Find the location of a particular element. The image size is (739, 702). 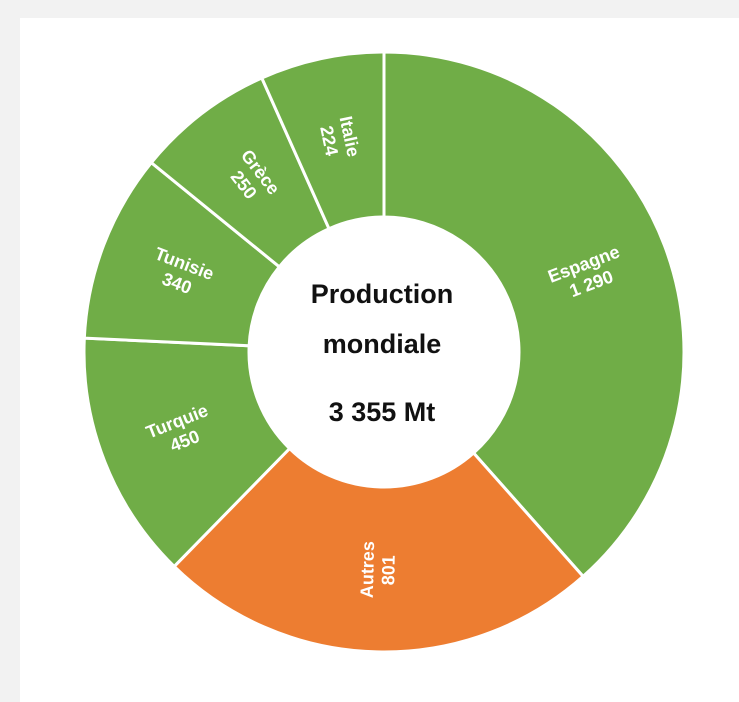

category-label: Autres is located at coordinates (367, 569).